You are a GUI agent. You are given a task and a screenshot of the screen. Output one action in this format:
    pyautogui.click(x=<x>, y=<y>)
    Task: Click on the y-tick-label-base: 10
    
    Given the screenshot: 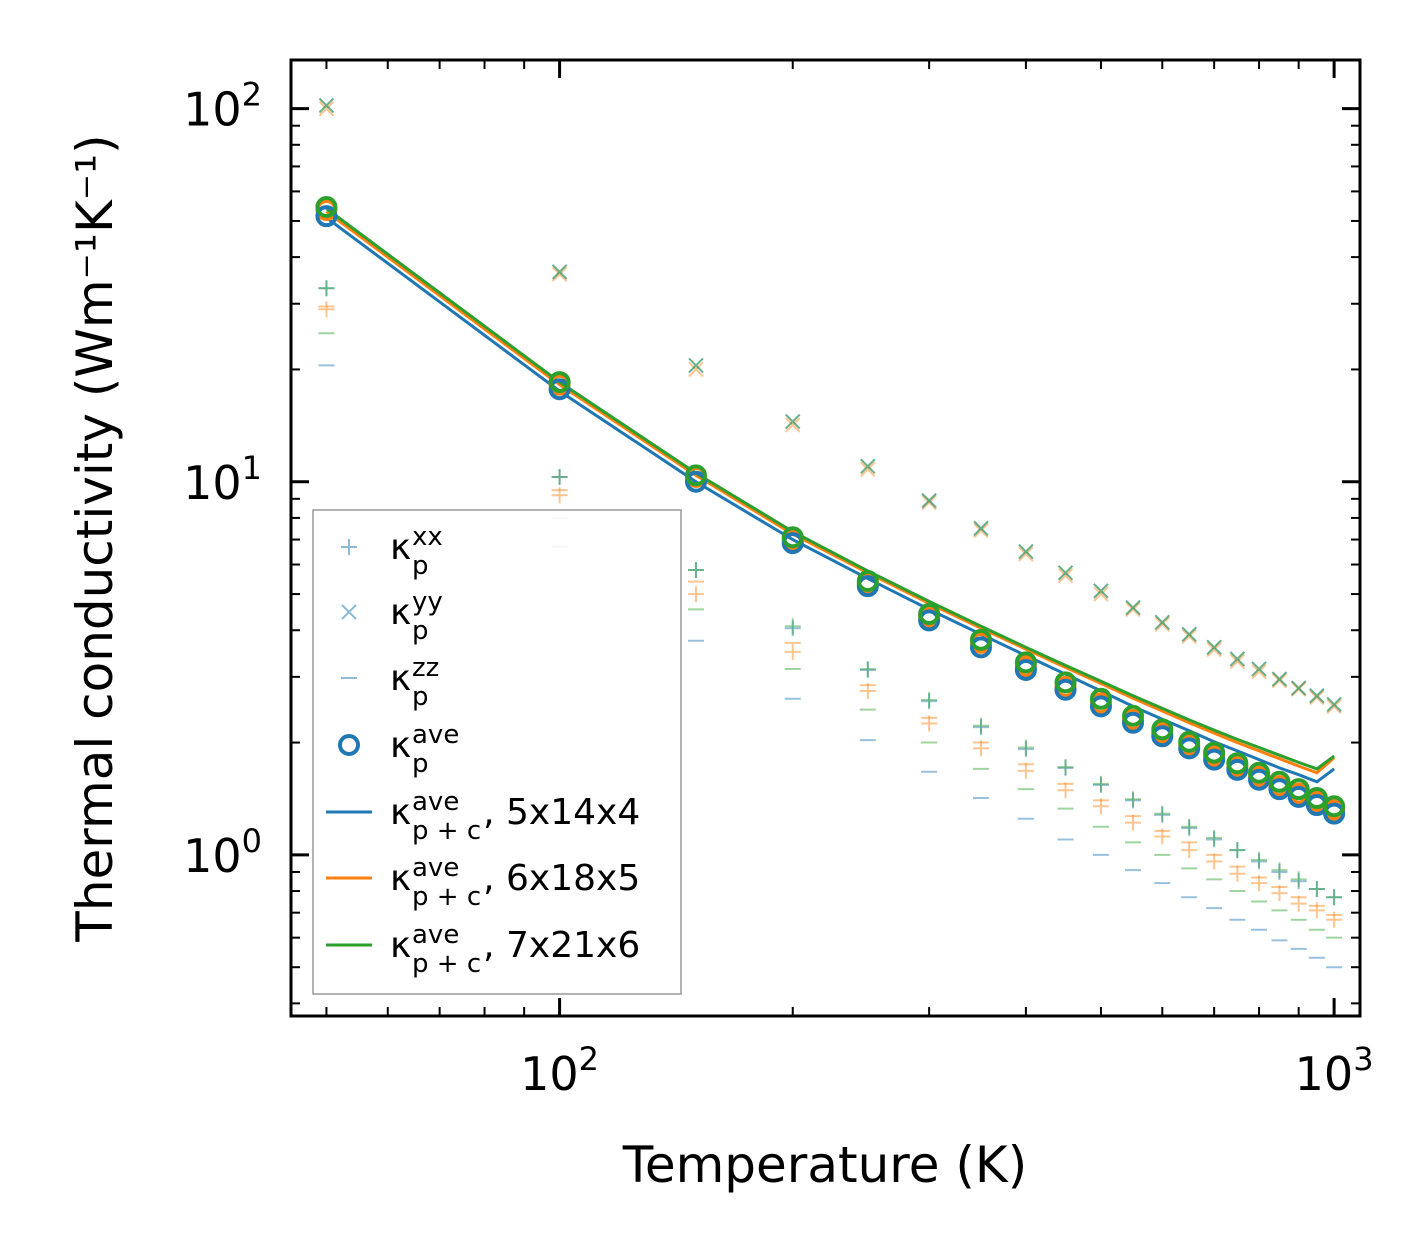 What is the action you would take?
    pyautogui.click(x=212, y=483)
    